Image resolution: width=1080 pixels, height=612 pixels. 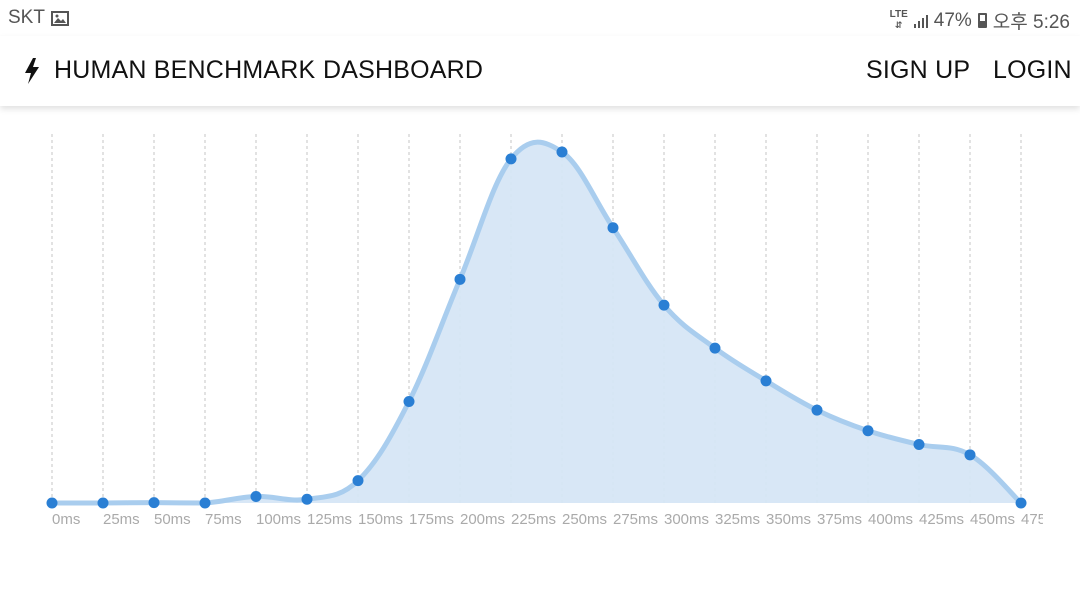 What do you see at coordinates (920, 21) in the screenshot?
I see `signal-icon` at bounding box center [920, 21].